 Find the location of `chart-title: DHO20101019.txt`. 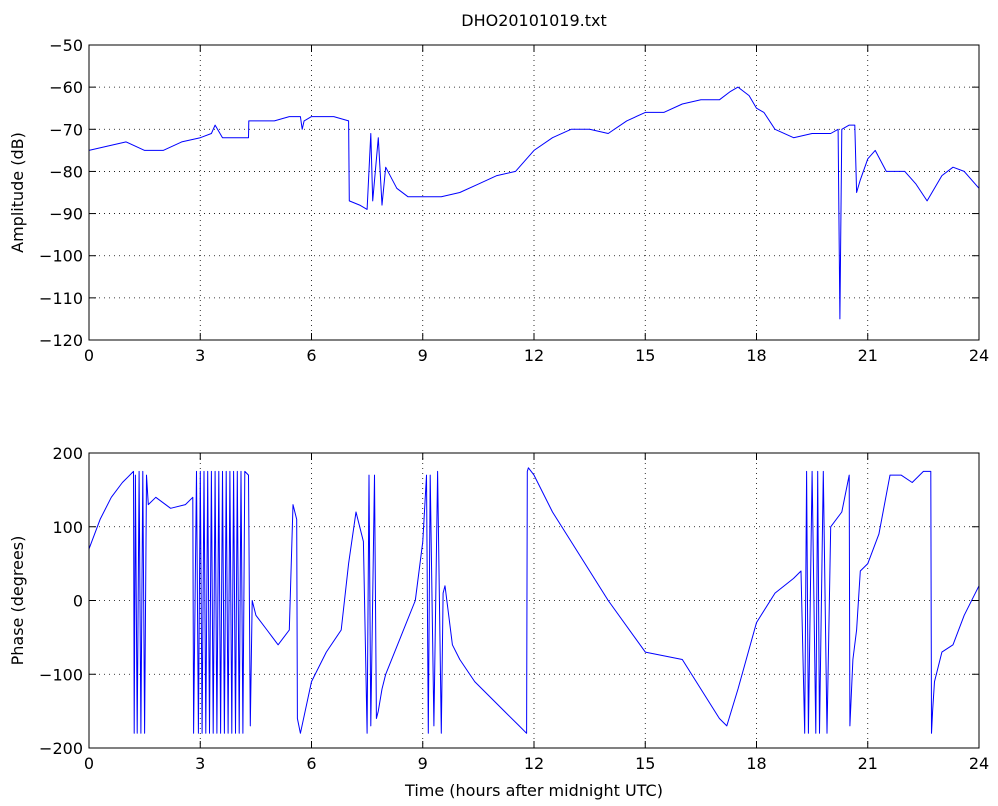

chart-title: DHO20101019.txt is located at coordinates (533, 20).